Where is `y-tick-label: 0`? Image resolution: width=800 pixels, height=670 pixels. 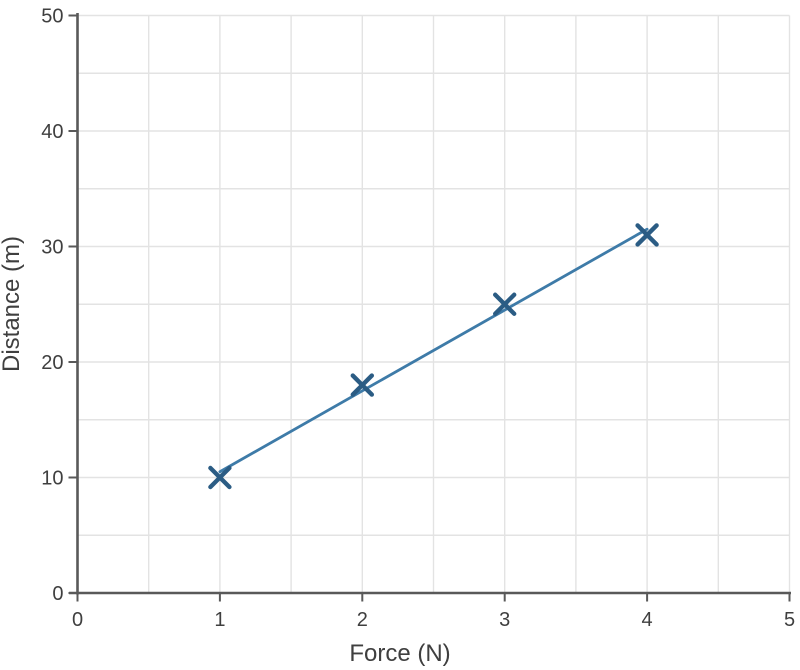 y-tick-label: 0 is located at coordinates (57, 594).